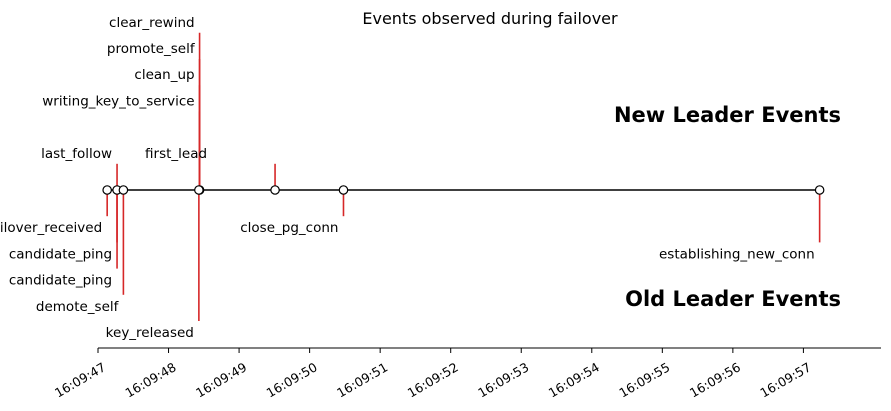  What do you see at coordinates (343, 190) in the screenshot?
I see `event-marker-close_pg_conn` at bounding box center [343, 190].